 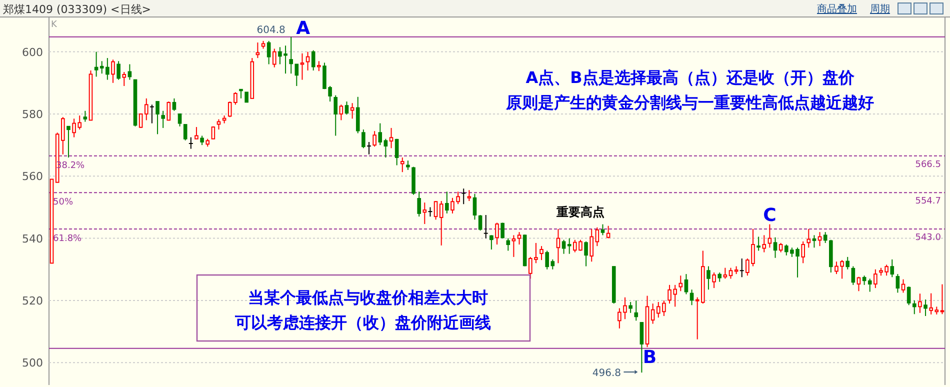 I want to click on annotation: 604.8, so click(x=271, y=30).